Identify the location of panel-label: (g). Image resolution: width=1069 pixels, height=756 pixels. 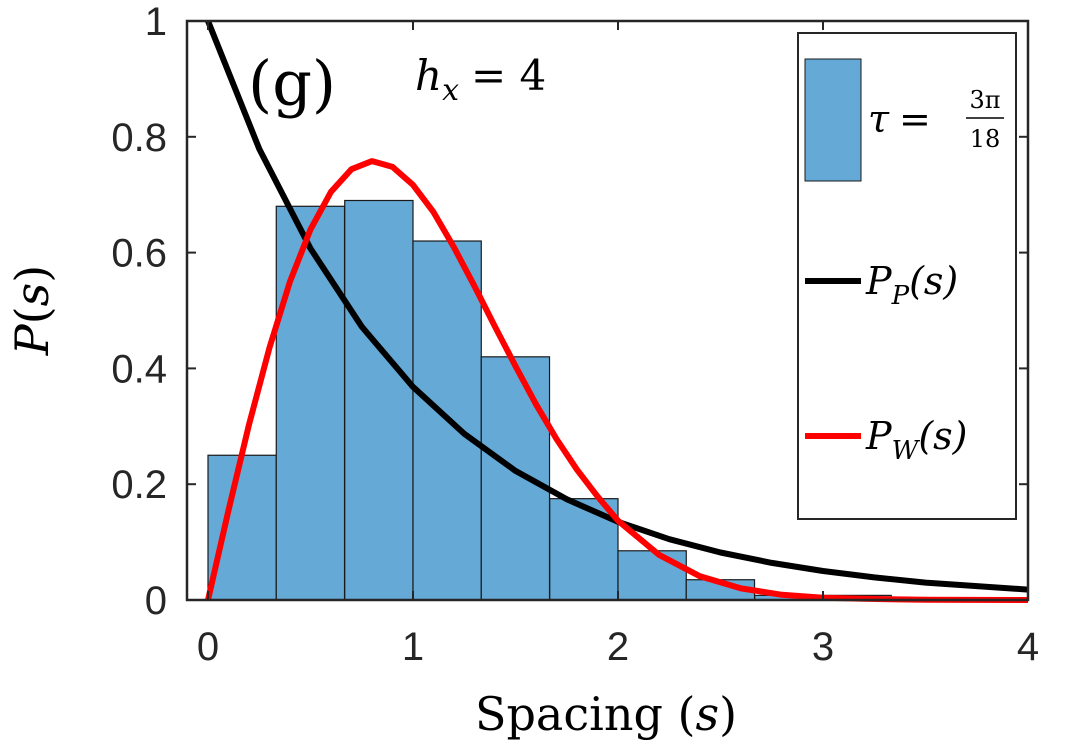
(292, 83).